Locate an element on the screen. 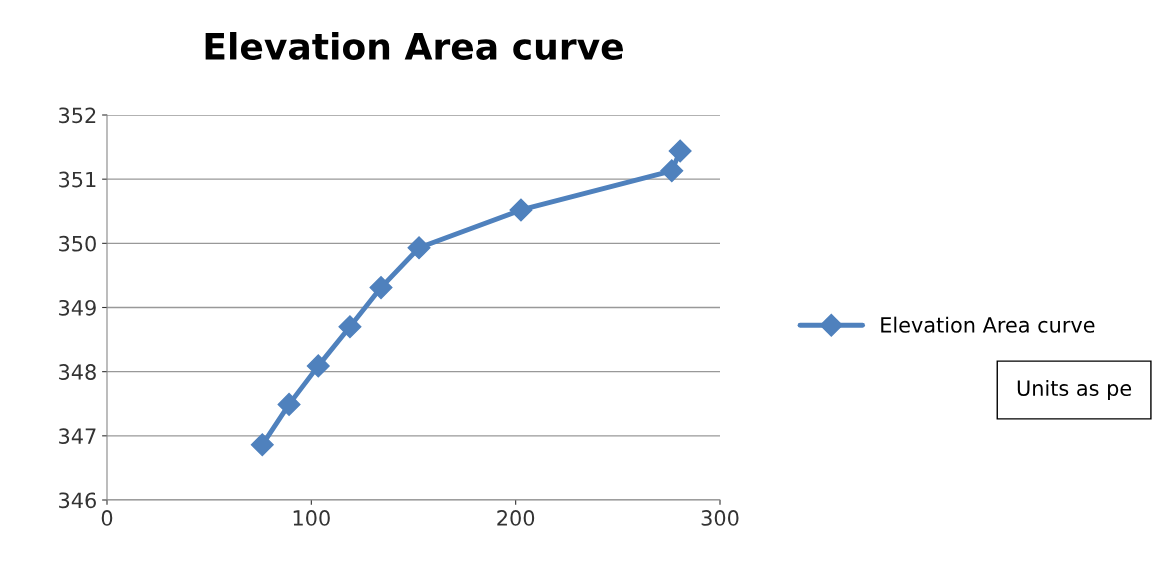 This screenshot has width=1164, height=565. x-tick-label: 300 is located at coordinates (720, 518).